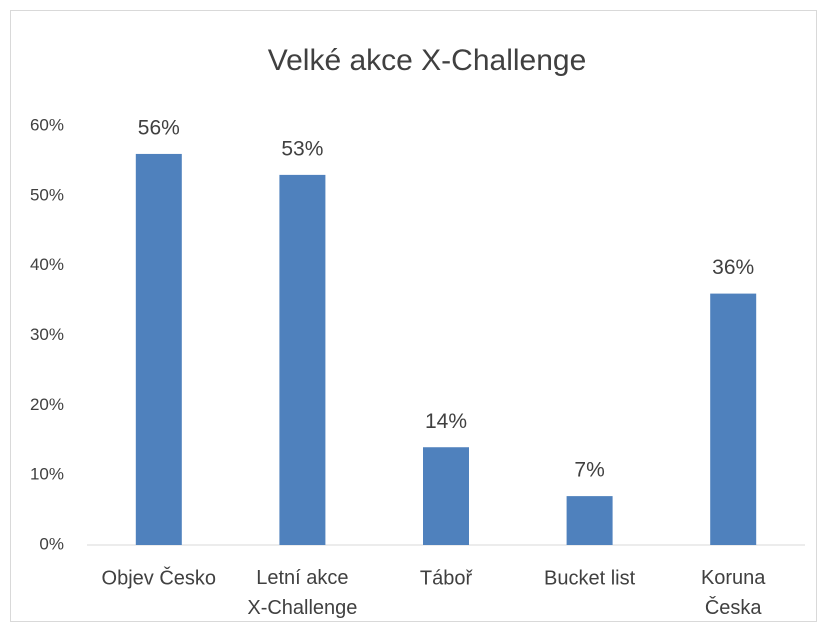 The width and height of the screenshot is (827, 632). Describe the element at coordinates (47, 334) in the screenshot. I see `y-tick-label: 30%` at that location.